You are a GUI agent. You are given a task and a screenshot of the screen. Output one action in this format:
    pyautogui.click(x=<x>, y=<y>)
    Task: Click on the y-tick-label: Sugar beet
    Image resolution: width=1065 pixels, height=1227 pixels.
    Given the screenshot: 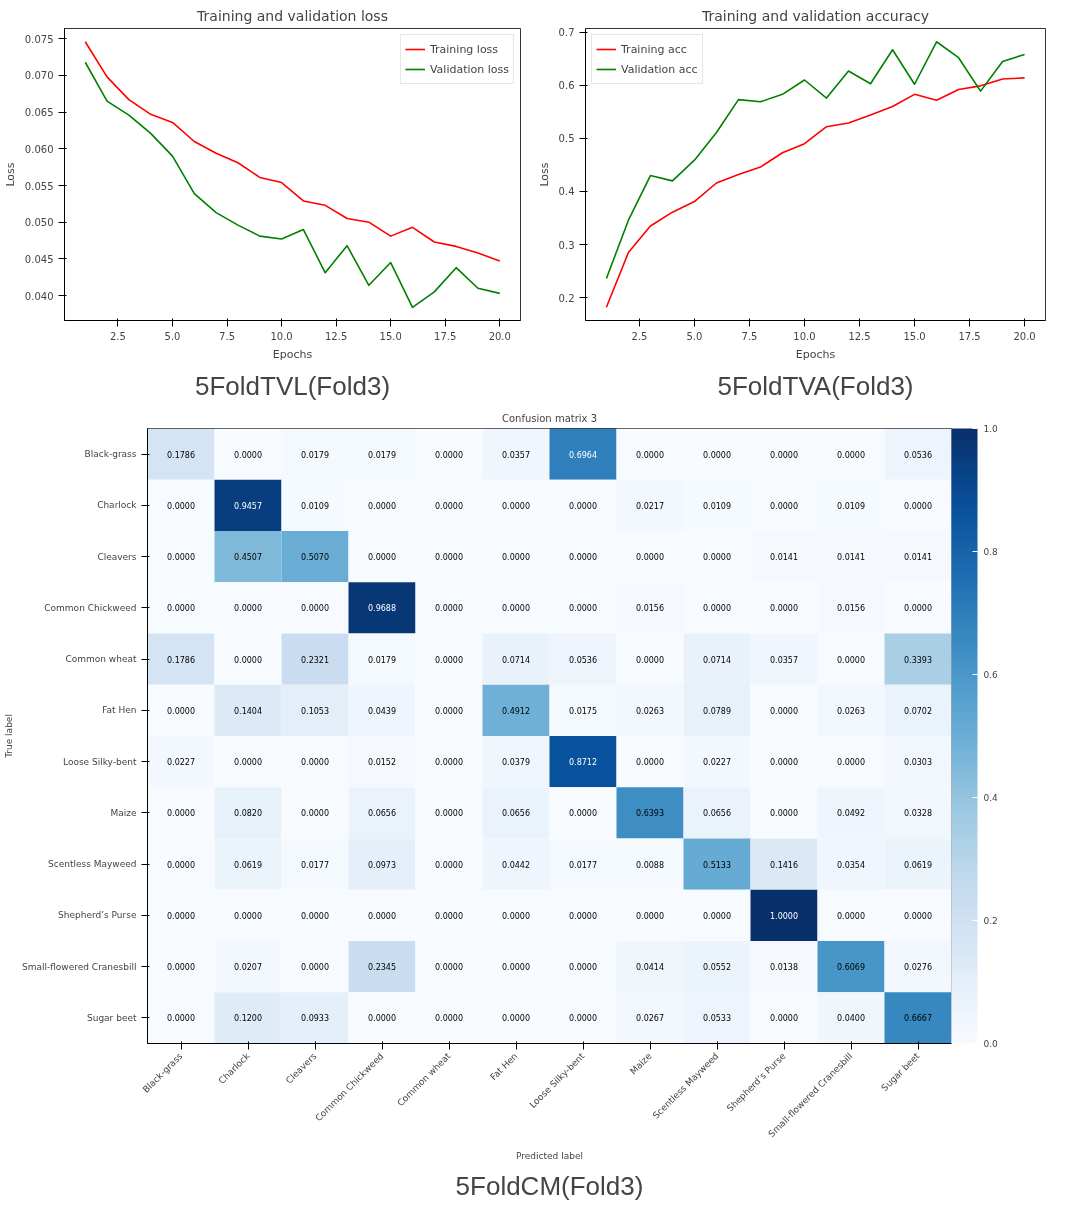 What is the action you would take?
    pyautogui.click(x=111, y=1017)
    